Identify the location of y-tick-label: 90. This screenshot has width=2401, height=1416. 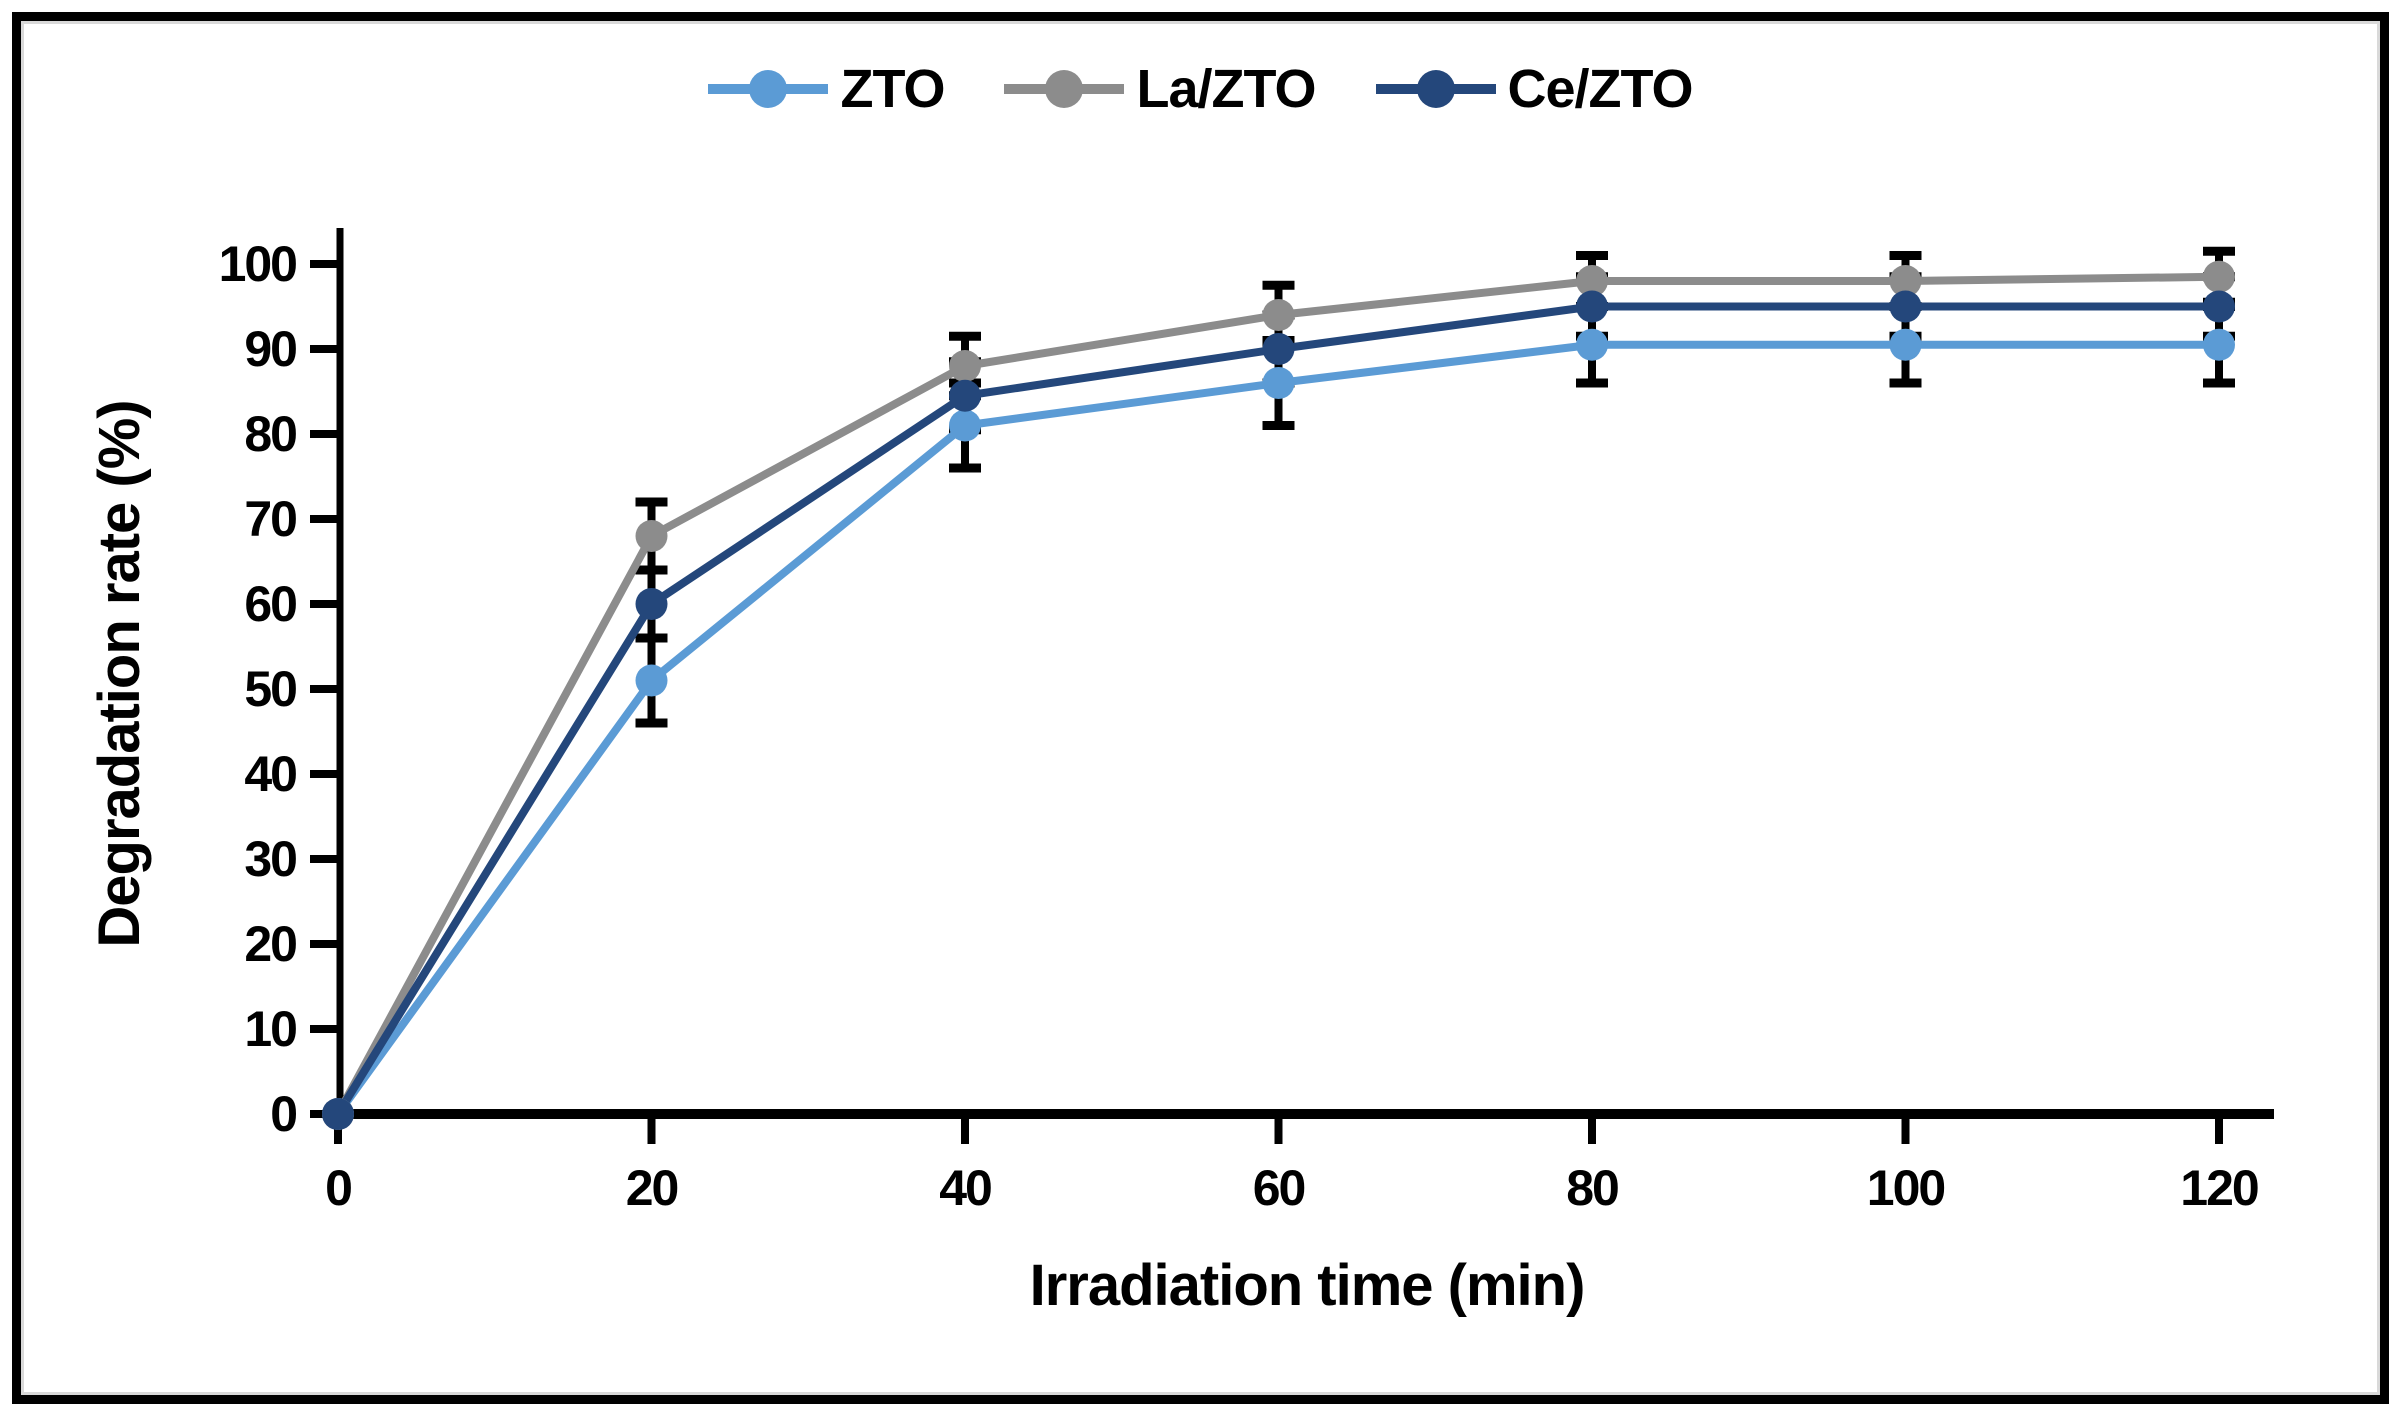
(270, 349).